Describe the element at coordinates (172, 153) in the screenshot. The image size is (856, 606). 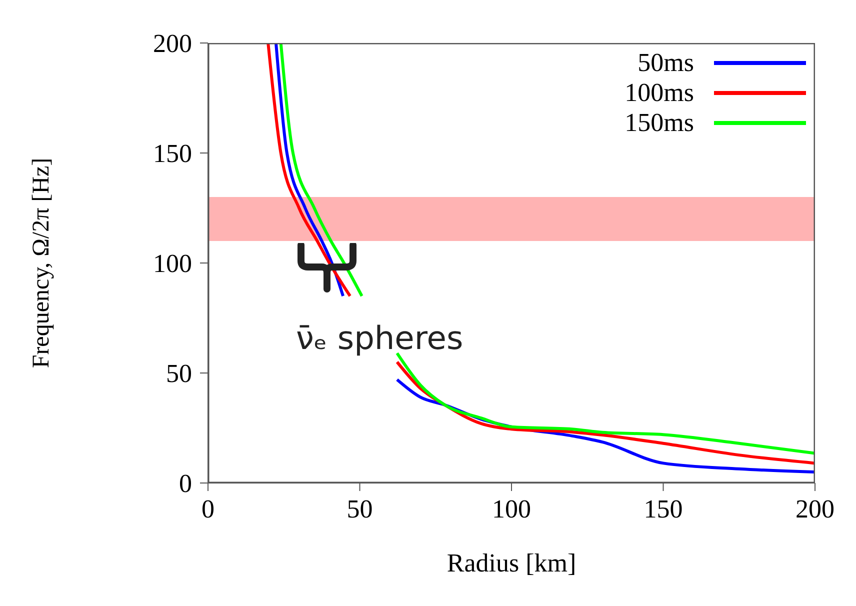
I see `y-tick-label: 150` at that location.